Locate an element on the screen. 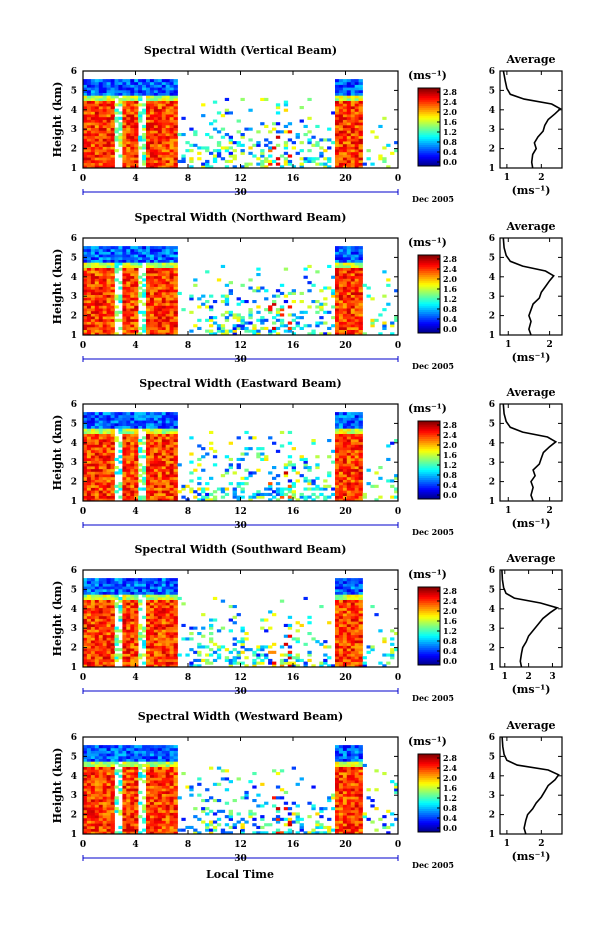 This screenshot has width=610, height=929. colorbar-tick-label: 2.0 is located at coordinates (450, 112).